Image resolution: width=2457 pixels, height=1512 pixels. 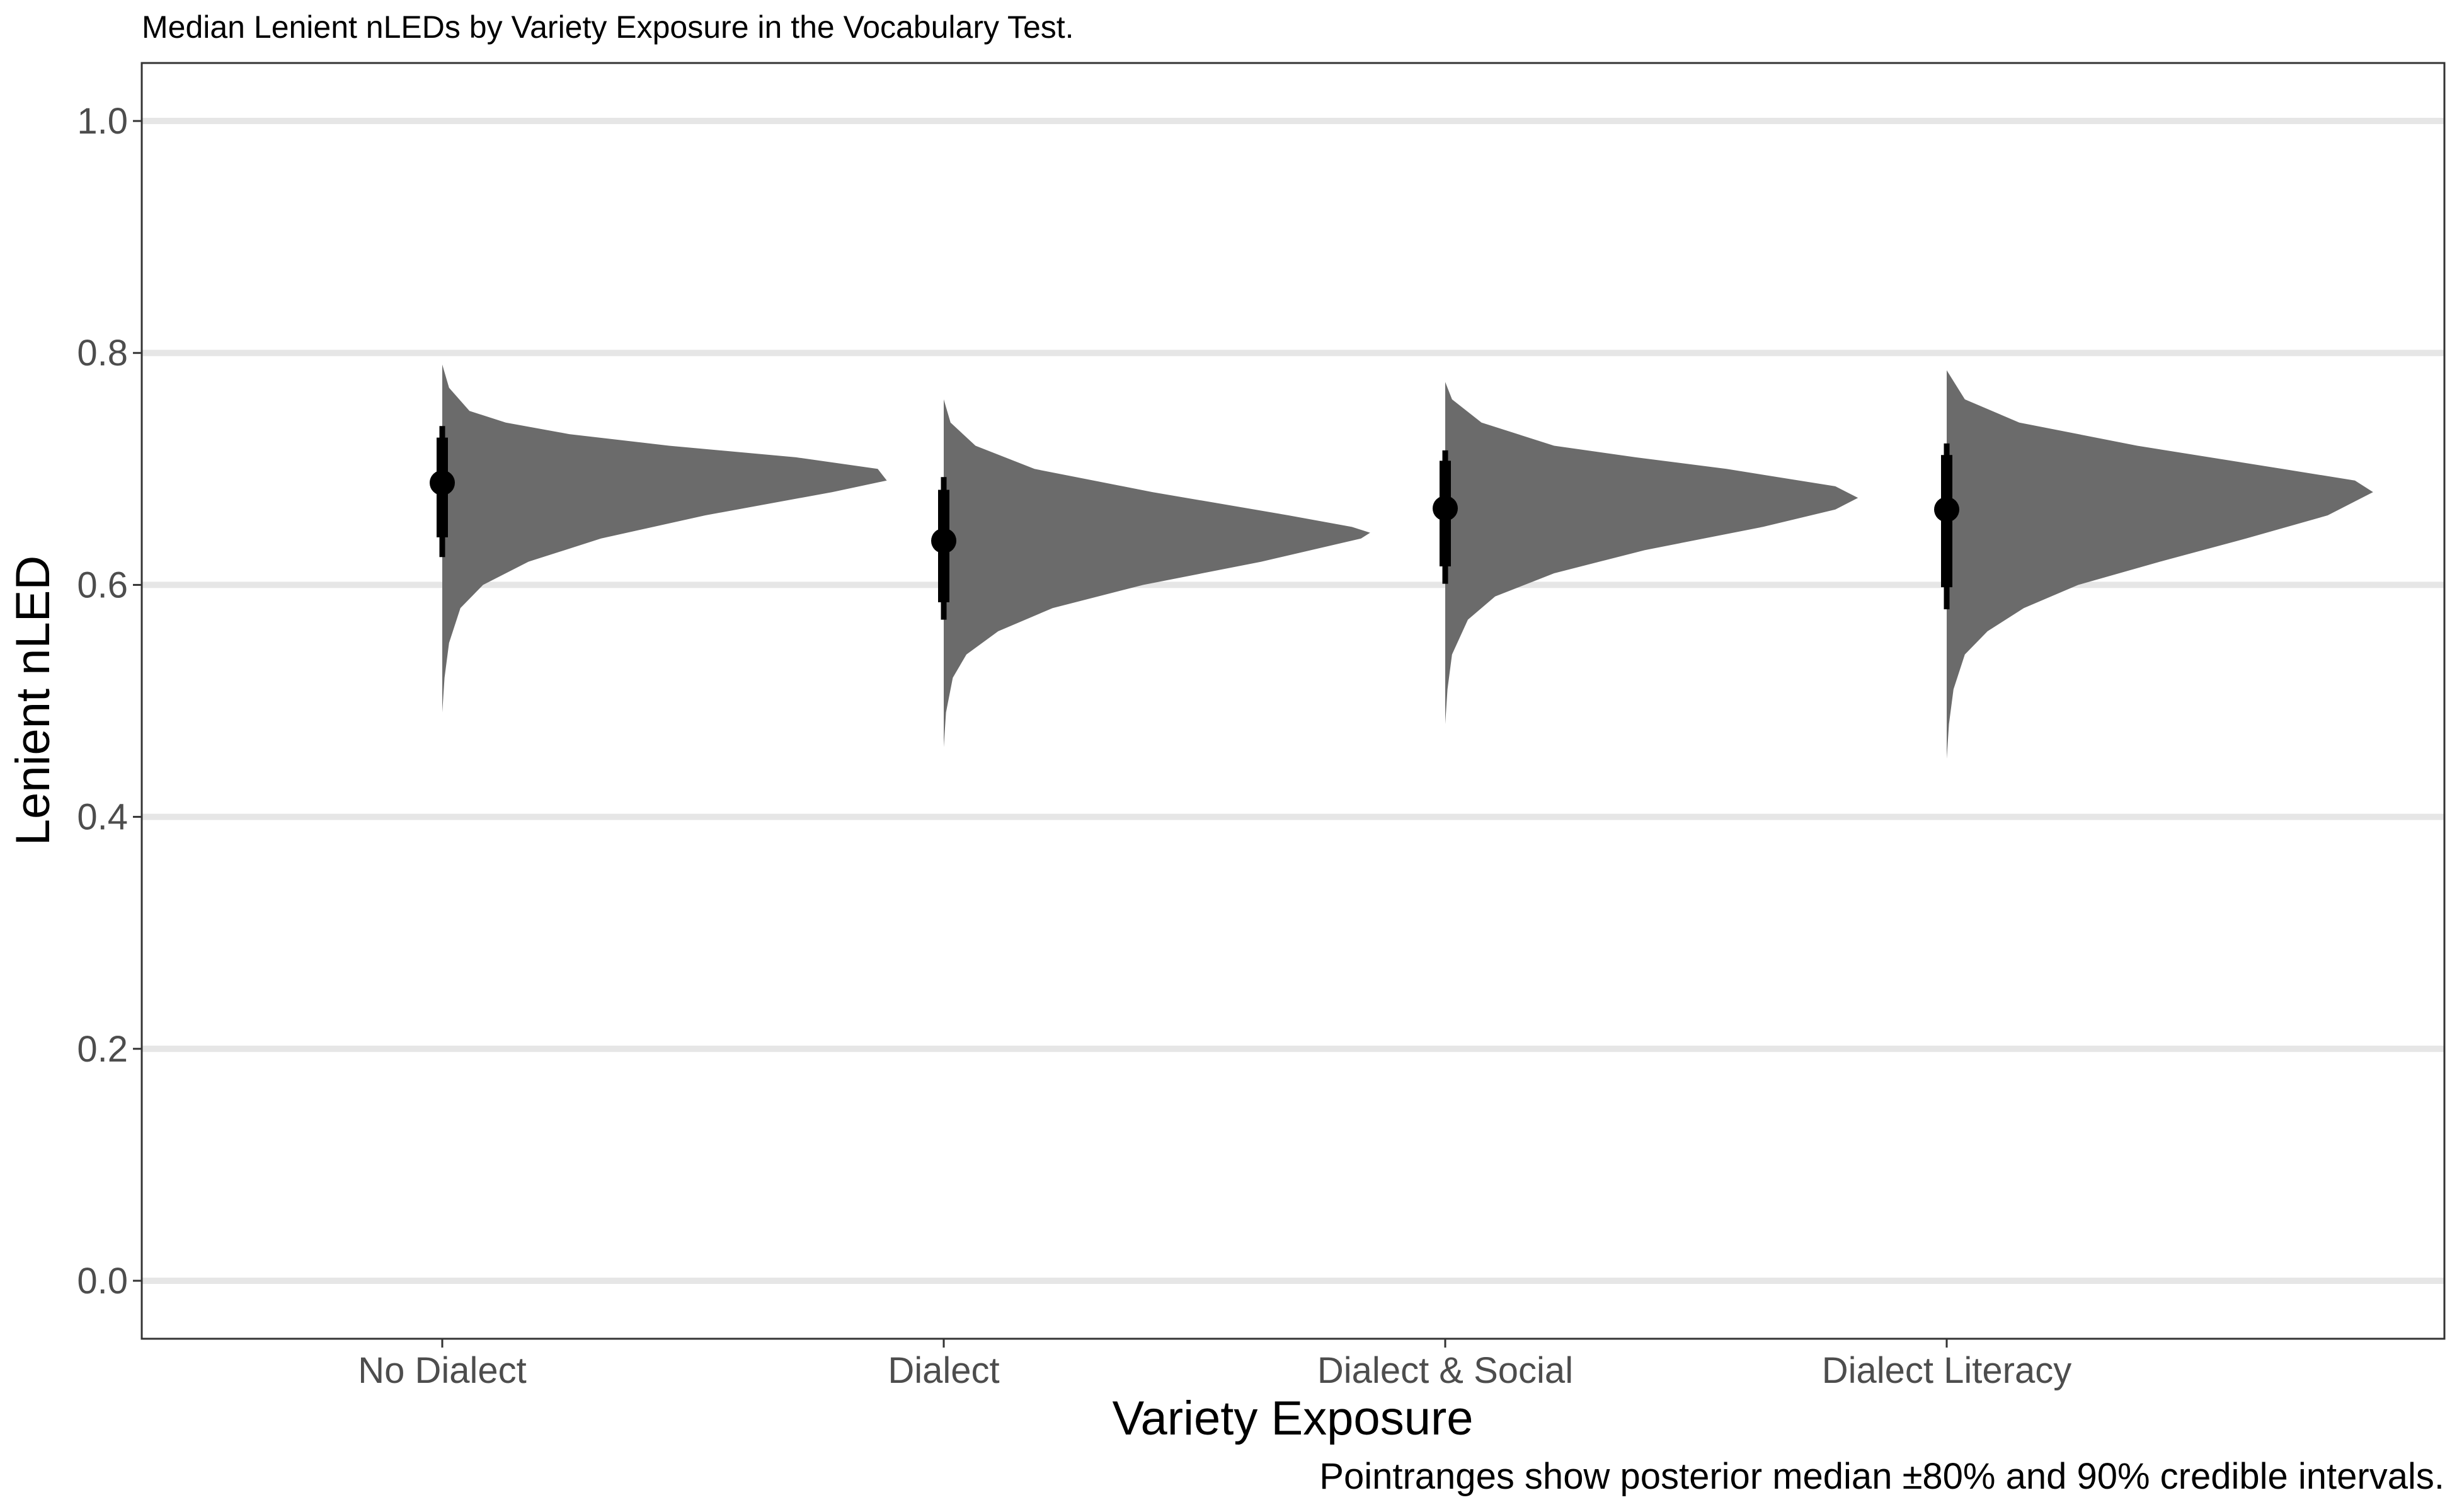 What do you see at coordinates (102, 353) in the screenshot?
I see `y-tick-label: 0.8` at bounding box center [102, 353].